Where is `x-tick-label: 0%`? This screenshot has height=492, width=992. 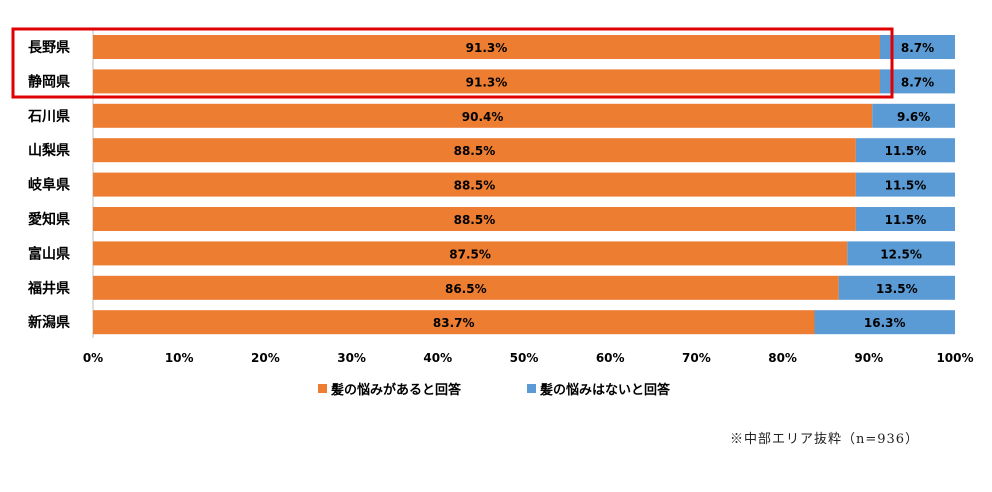
x-tick-label: 0% is located at coordinates (93, 358).